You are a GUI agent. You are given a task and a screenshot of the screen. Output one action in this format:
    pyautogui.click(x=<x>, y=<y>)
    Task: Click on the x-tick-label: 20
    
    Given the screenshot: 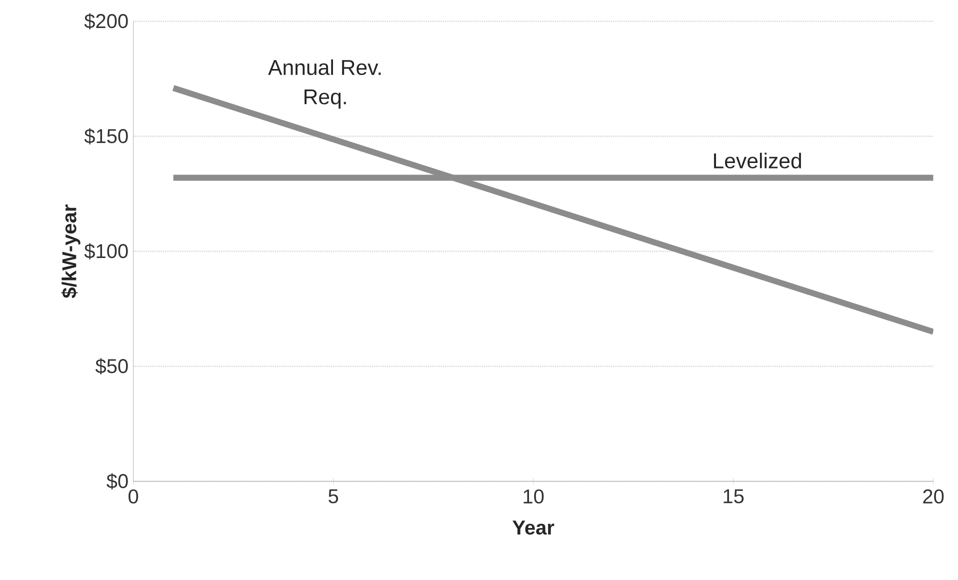 What is the action you would take?
    pyautogui.click(x=933, y=496)
    